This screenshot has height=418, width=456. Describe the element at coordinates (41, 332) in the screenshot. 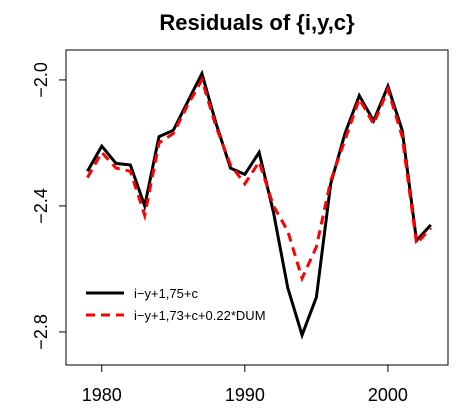

I see `y-tick-label: −2.8` at that location.